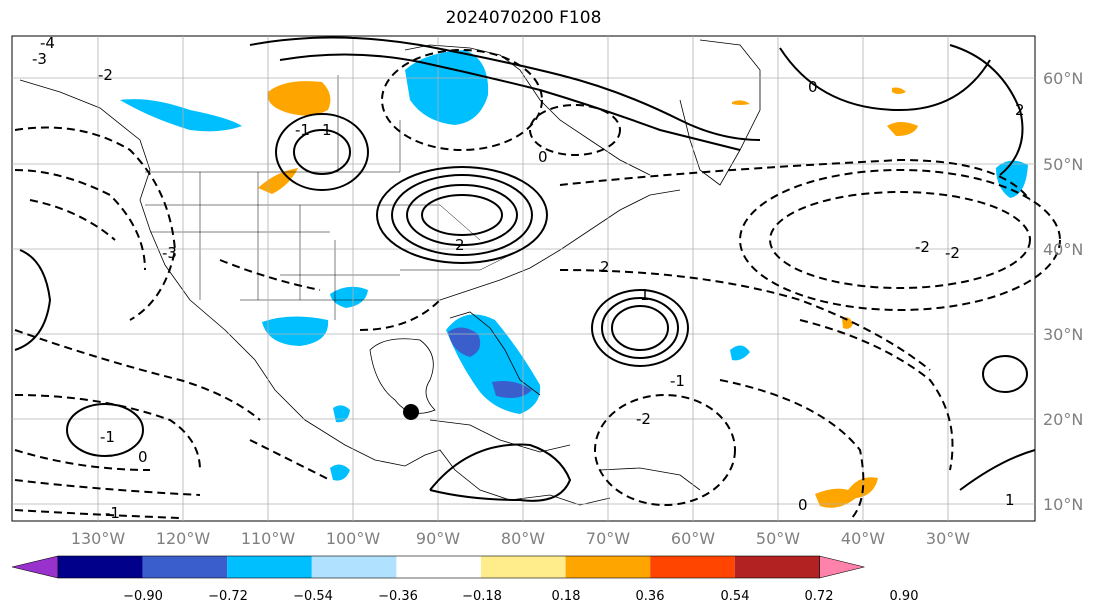 This screenshot has width=1105, height=615. What do you see at coordinates (1063, 334) in the screenshot?
I see `lat-label: 30°N` at bounding box center [1063, 334].